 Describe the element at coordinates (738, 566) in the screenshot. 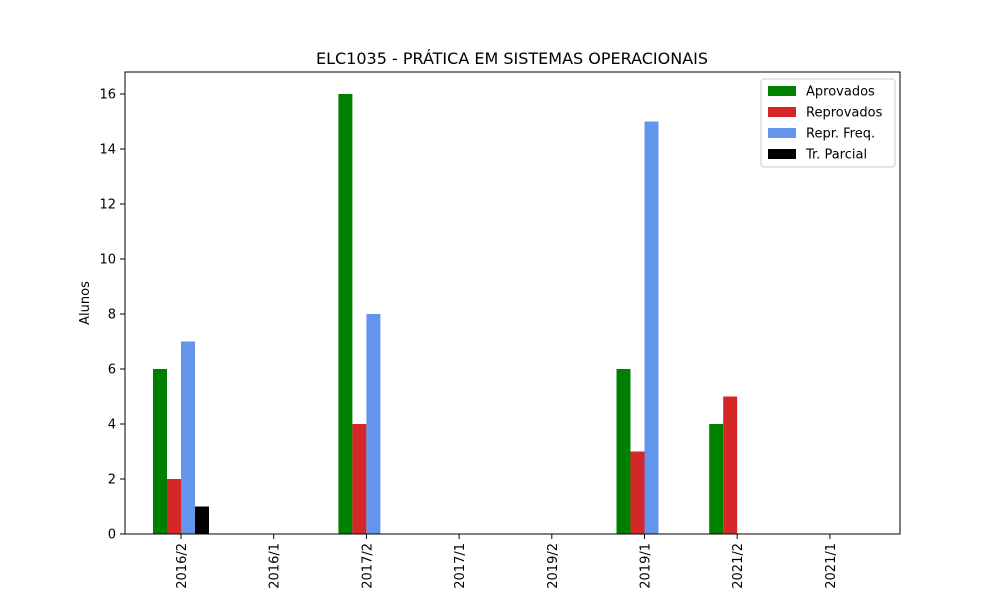

I see `x-tick-label: 2021/2` at that location.